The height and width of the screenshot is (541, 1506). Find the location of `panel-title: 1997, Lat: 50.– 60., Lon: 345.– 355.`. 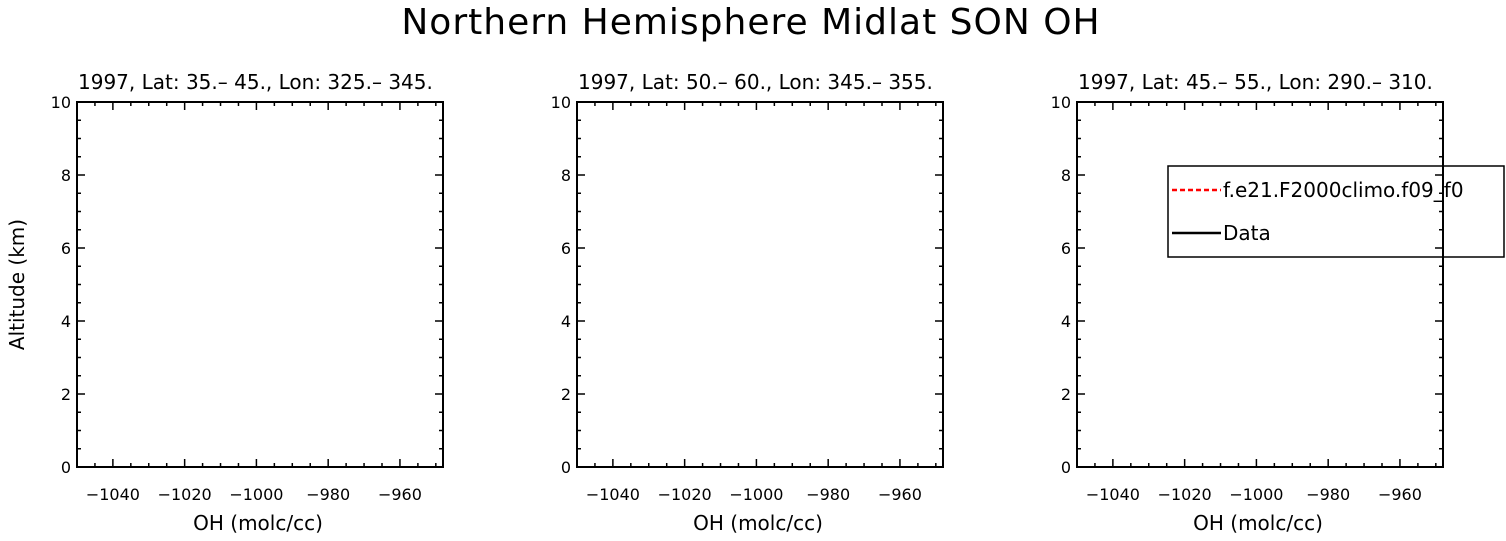

panel-title: 1997, Lat: 50.– 60., Lon: 345.– 355. is located at coordinates (755, 82).